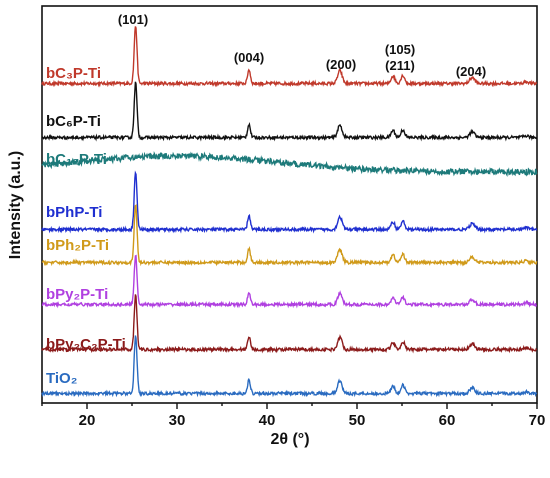 This screenshot has width=550, height=478. What do you see at coordinates (447, 420) in the screenshot?
I see `x-tick-label: 60` at bounding box center [447, 420].